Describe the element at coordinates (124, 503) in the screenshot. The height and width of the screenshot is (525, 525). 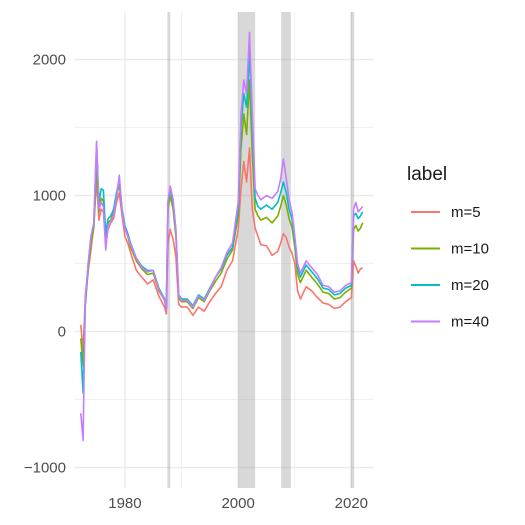
I see `x-tick-label: 1980` at that location.